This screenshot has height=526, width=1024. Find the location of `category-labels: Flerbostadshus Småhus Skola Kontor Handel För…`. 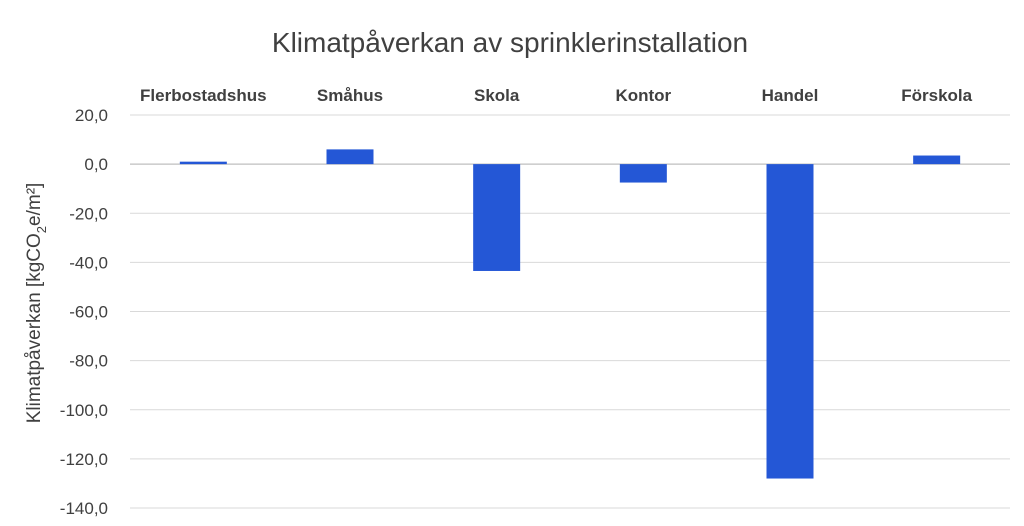

category-labels: Flerbostadshus Småhus Skola Kontor Handel För… is located at coordinates (556, 95).